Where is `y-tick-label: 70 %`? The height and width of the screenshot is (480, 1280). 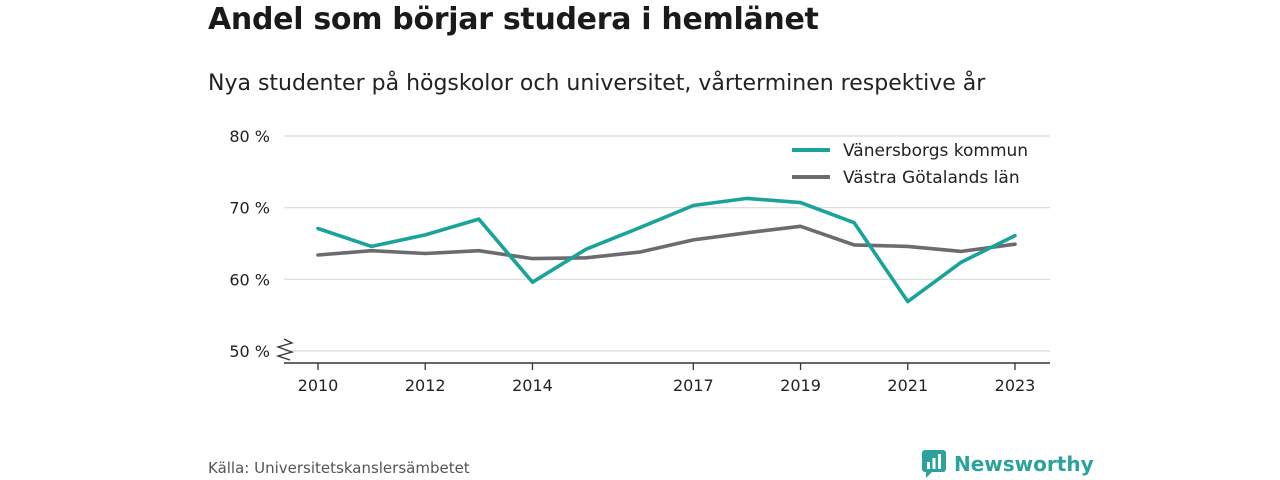 y-tick-label: 70 % is located at coordinates (249, 208).